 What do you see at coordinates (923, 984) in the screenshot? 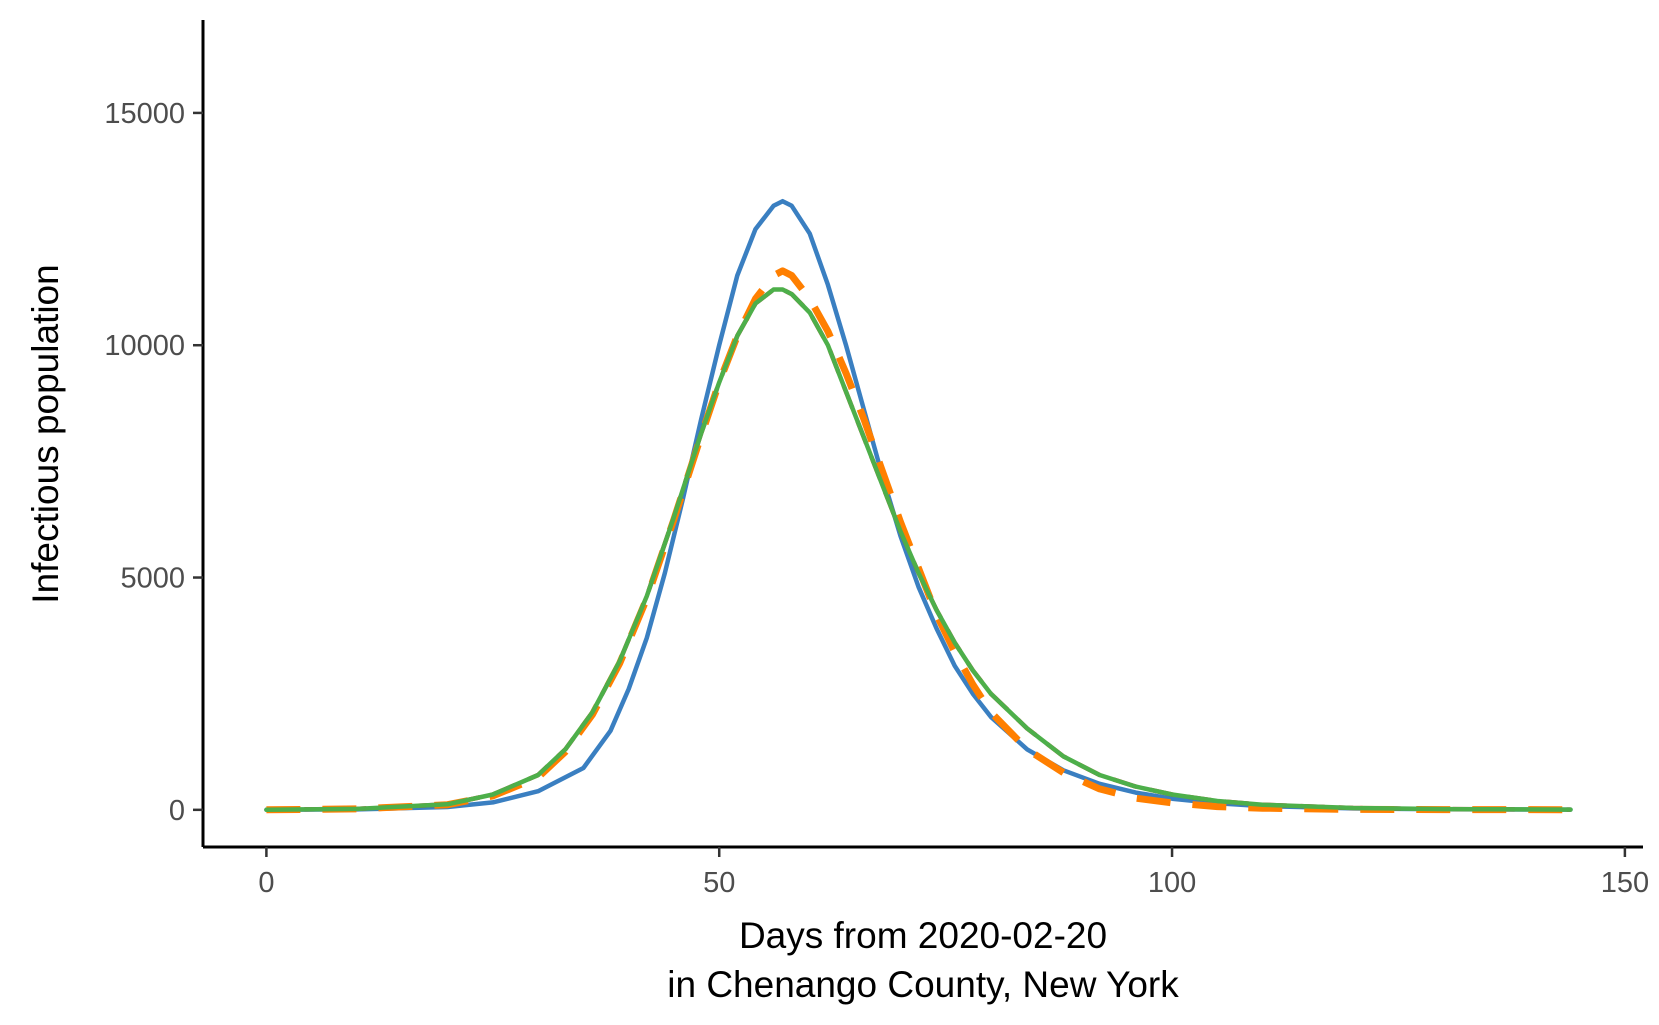
I see `x-axis-title-line-2: in Chenango County, New York` at bounding box center [923, 984].